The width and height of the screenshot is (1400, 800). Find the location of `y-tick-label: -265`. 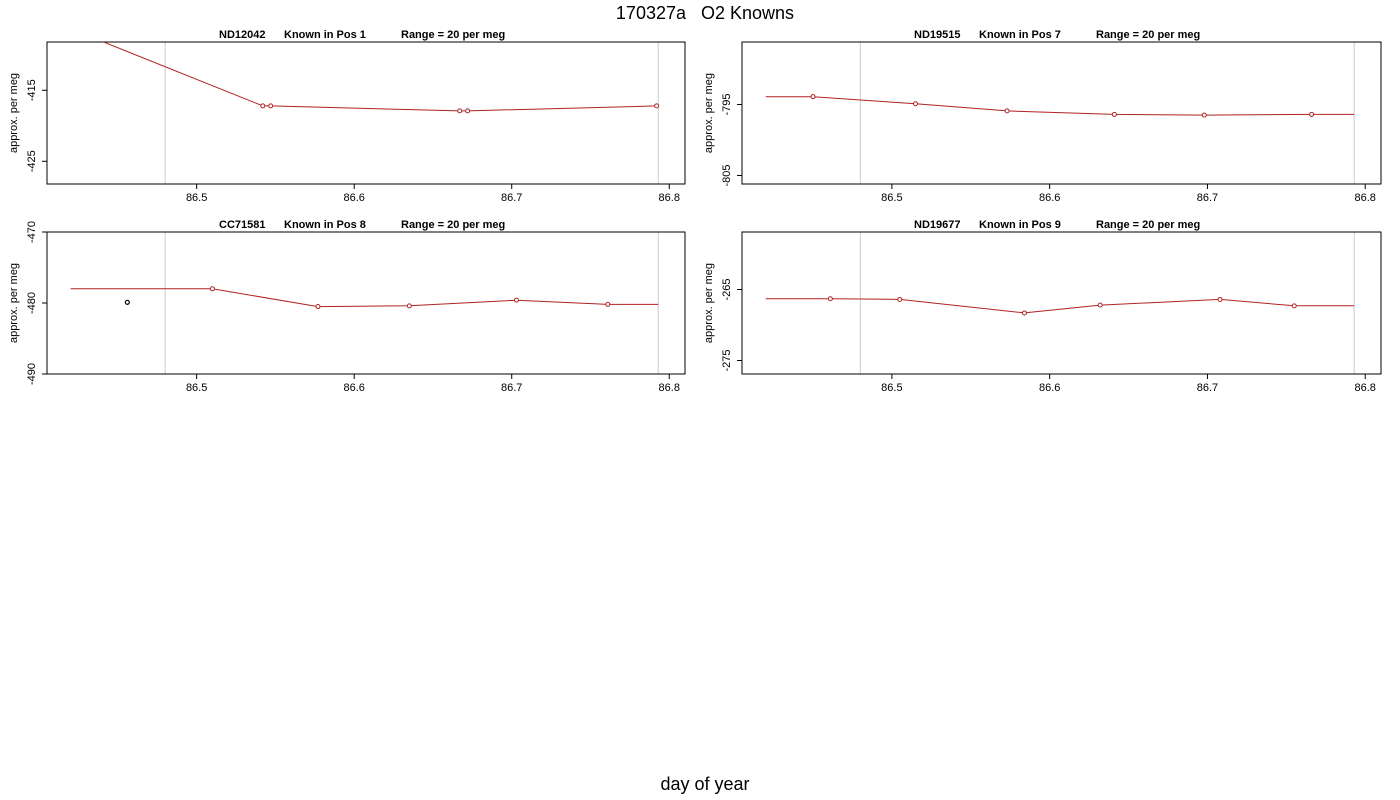

y-tick-label: -265 is located at coordinates (727, 289).